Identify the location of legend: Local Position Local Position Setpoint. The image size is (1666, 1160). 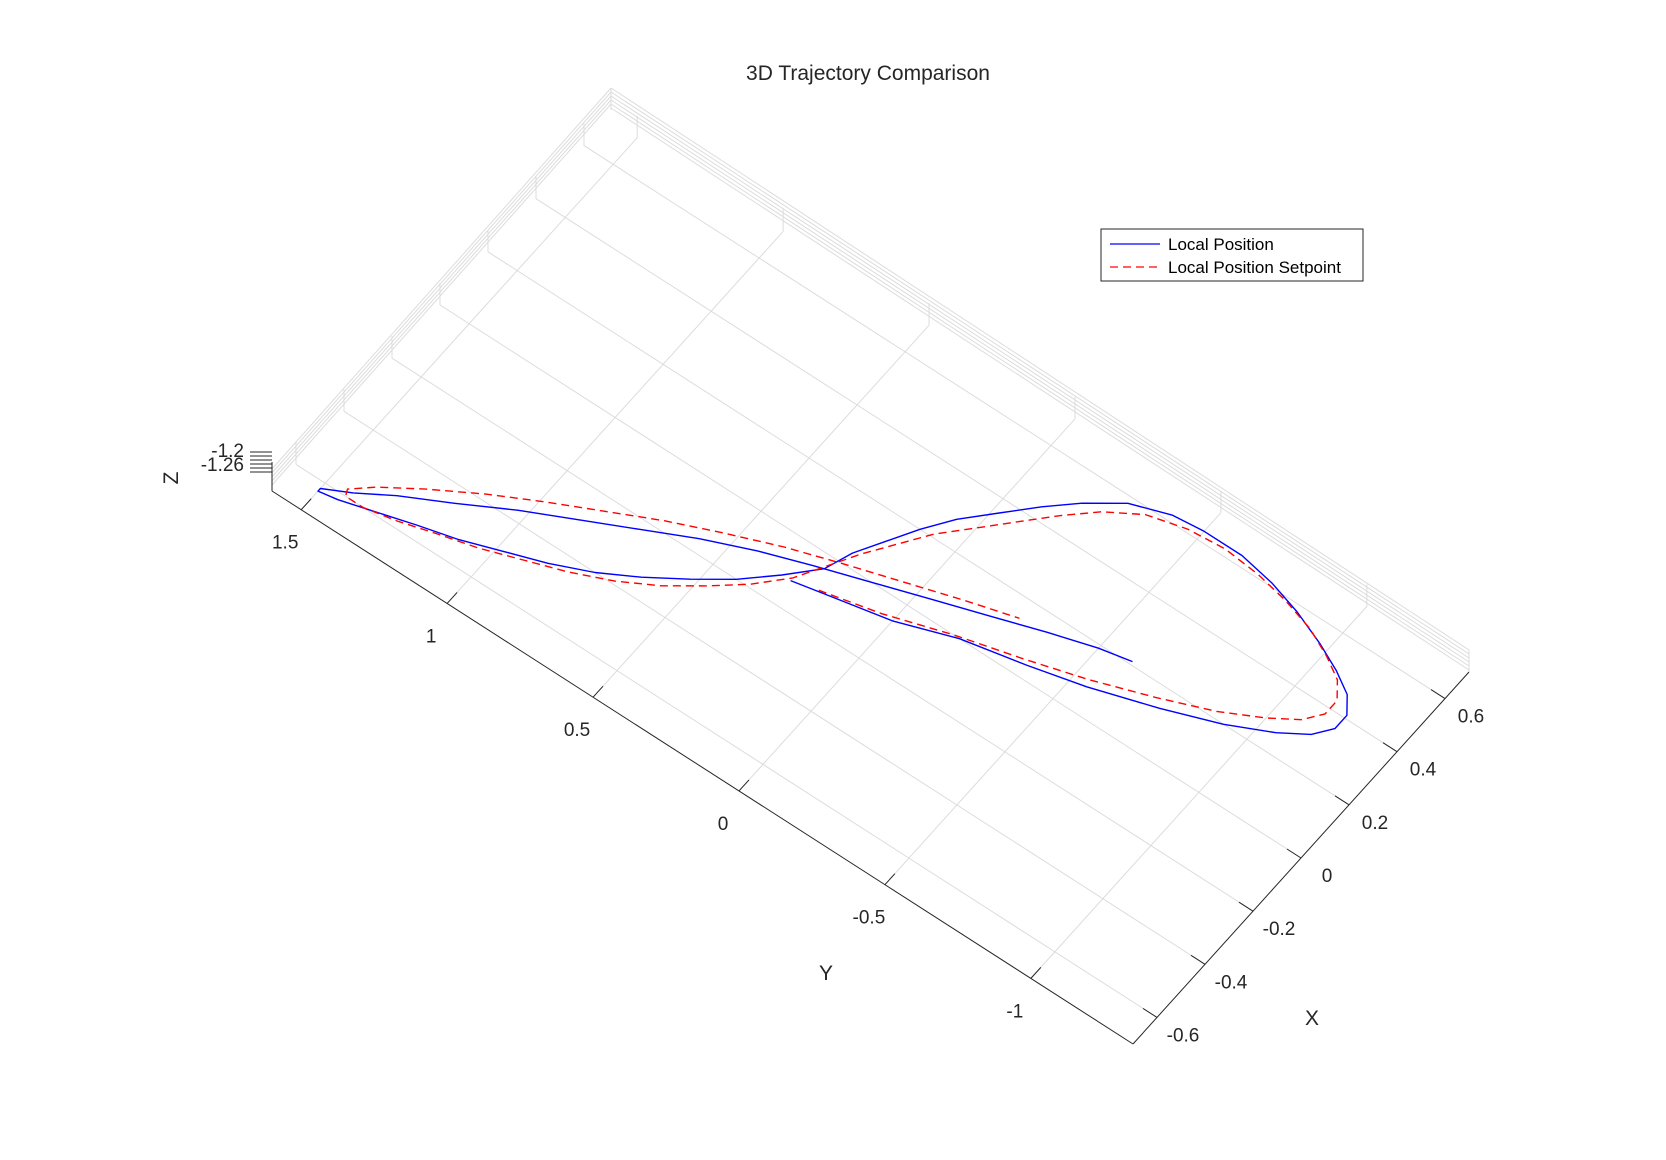
(1232, 255).